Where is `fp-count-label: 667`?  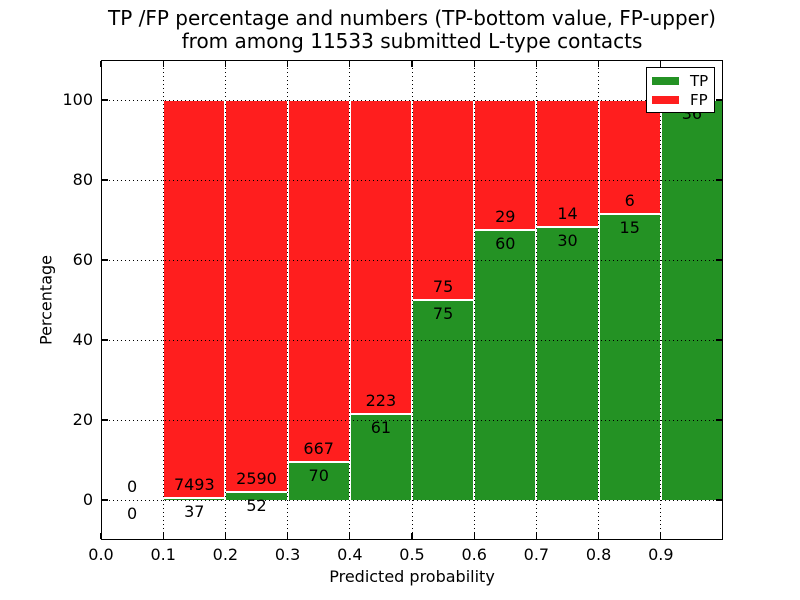
fp-count-label: 667 is located at coordinates (318, 448).